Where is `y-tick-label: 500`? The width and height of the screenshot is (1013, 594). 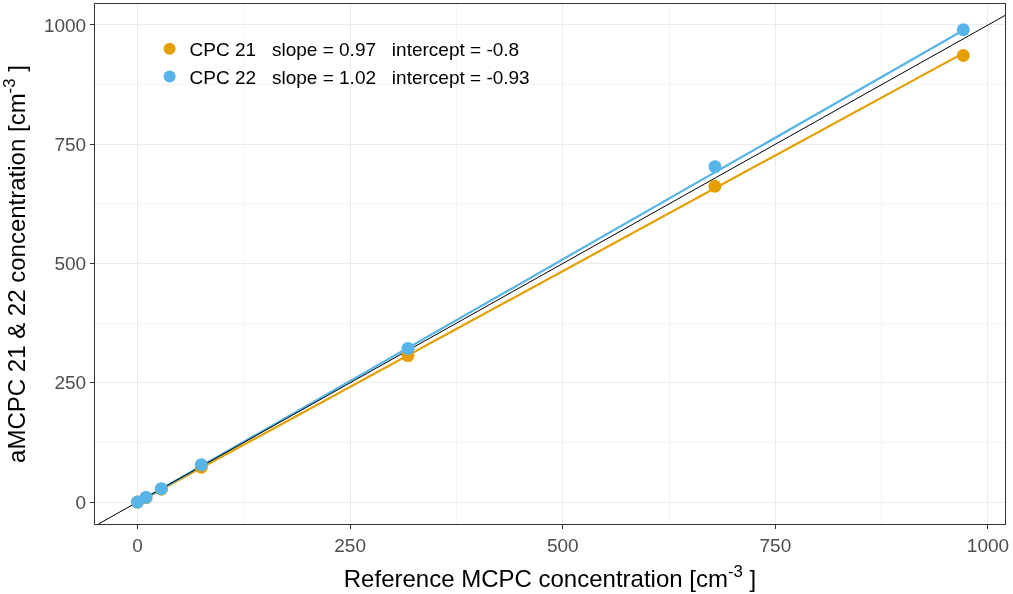
y-tick-label: 500 is located at coordinates (70, 264).